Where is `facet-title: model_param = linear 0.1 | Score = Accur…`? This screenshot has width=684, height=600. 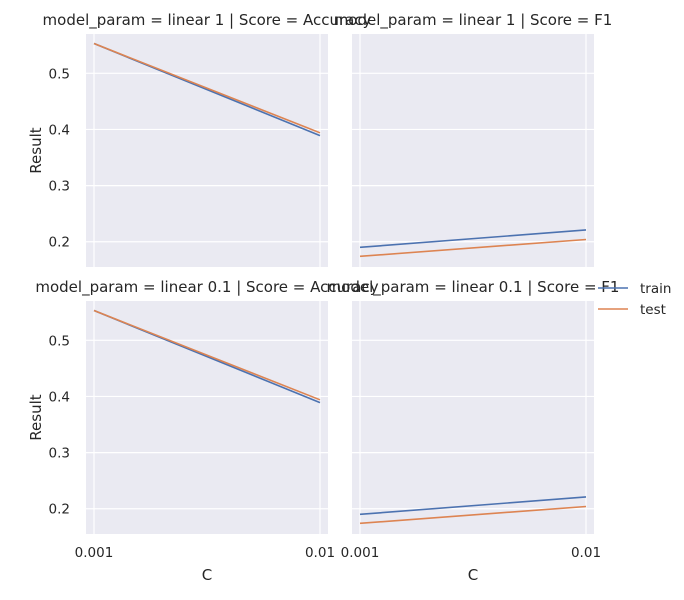
facet-title: model_param = linear 0.1 | Score = Accur… is located at coordinates (206, 287).